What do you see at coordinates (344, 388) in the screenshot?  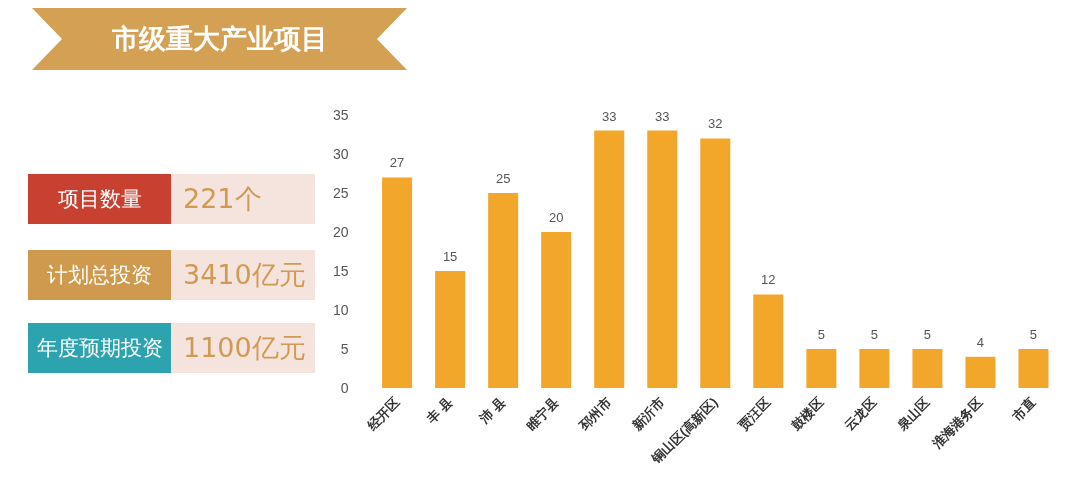 I see `y-tick-label: 0` at bounding box center [344, 388].